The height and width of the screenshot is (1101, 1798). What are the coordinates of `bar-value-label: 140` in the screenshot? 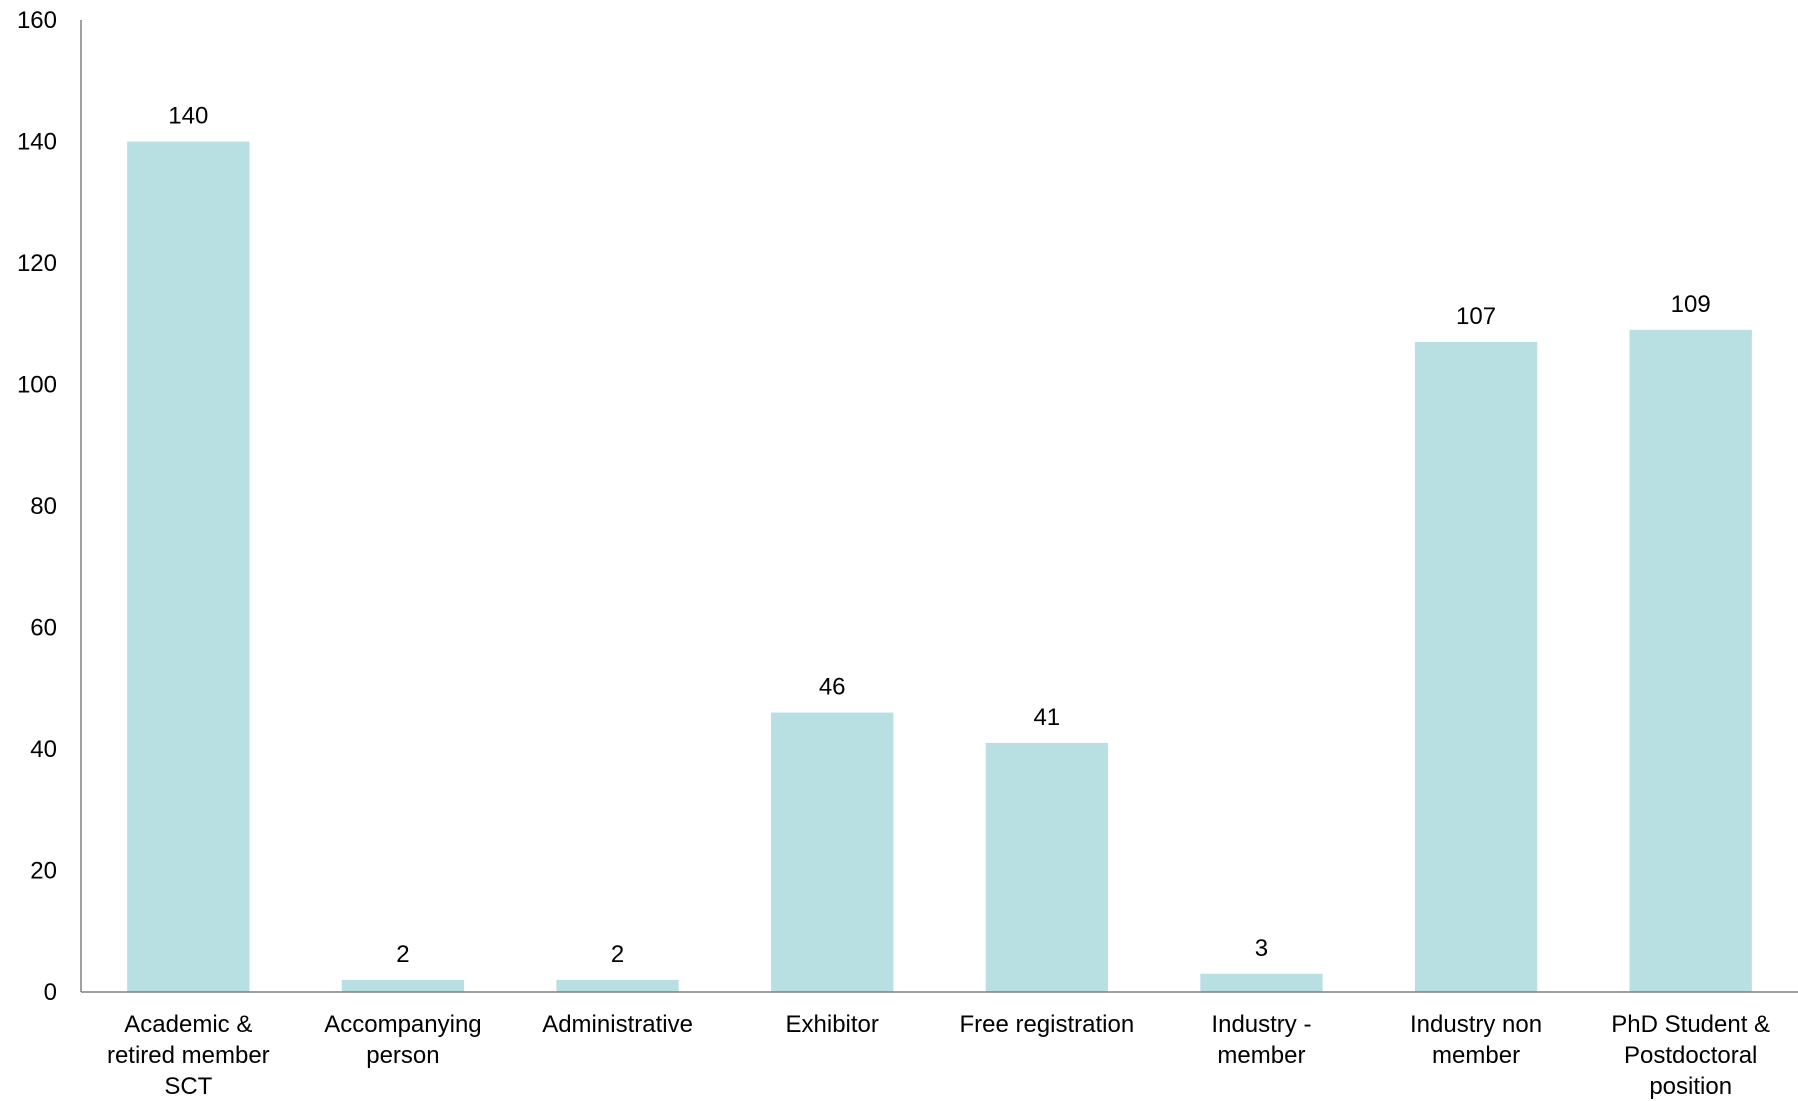 It's located at (188, 116).